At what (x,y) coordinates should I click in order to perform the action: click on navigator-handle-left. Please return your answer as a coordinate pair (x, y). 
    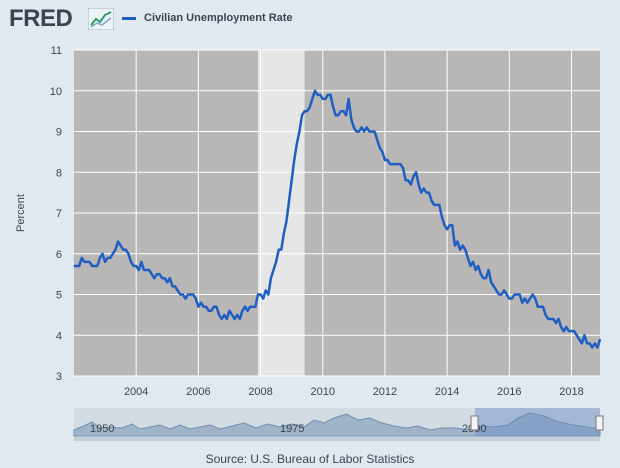
    Looking at the image, I should click on (474, 423).